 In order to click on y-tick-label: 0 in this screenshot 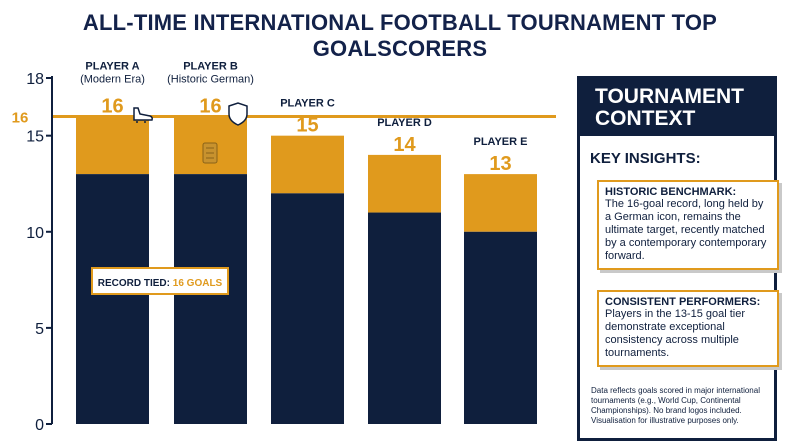, I will do `click(39, 425)`.